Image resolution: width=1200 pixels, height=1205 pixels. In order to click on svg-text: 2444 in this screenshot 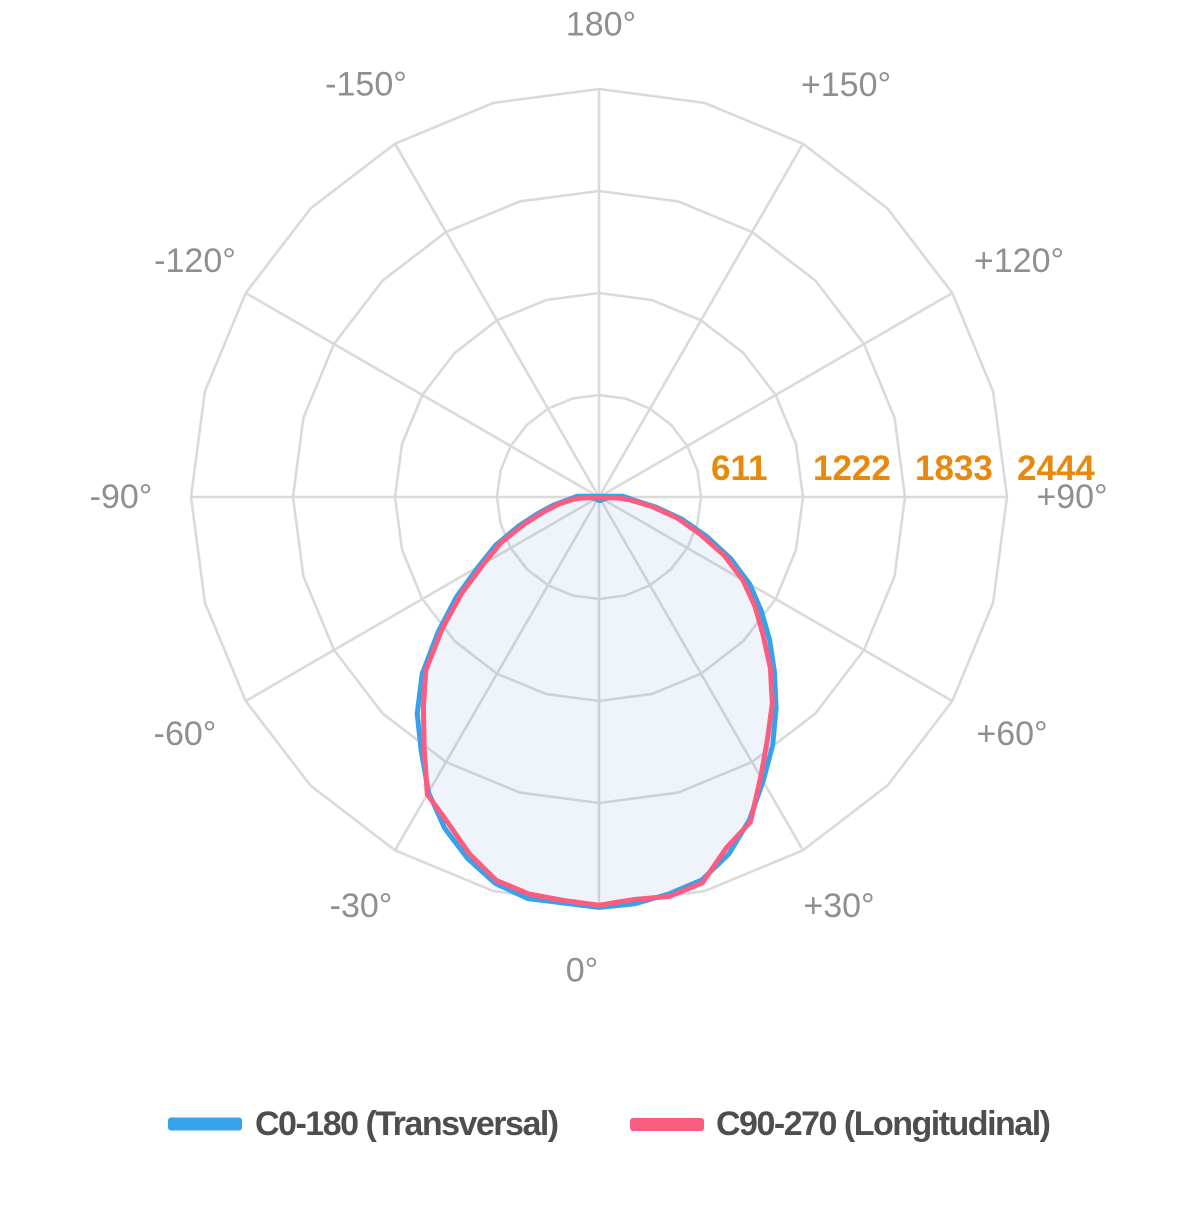, I will do `click(1056, 468)`.